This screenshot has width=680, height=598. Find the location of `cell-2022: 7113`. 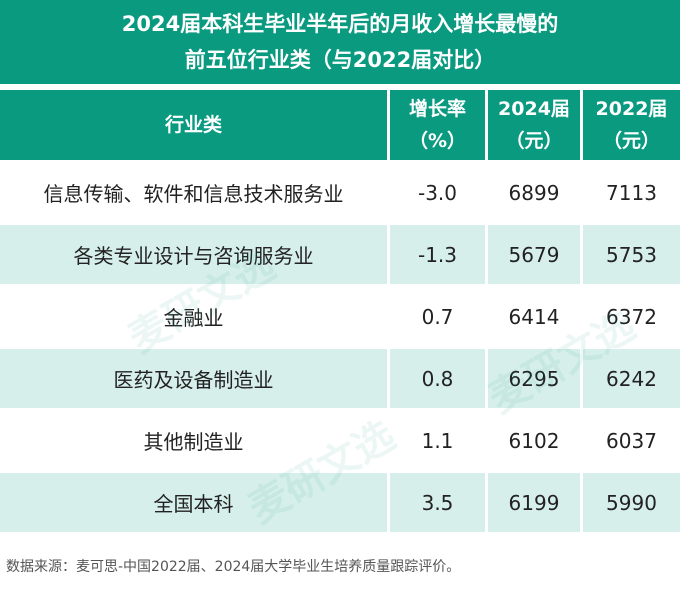

cell-2022: 7113 is located at coordinates (631, 192).